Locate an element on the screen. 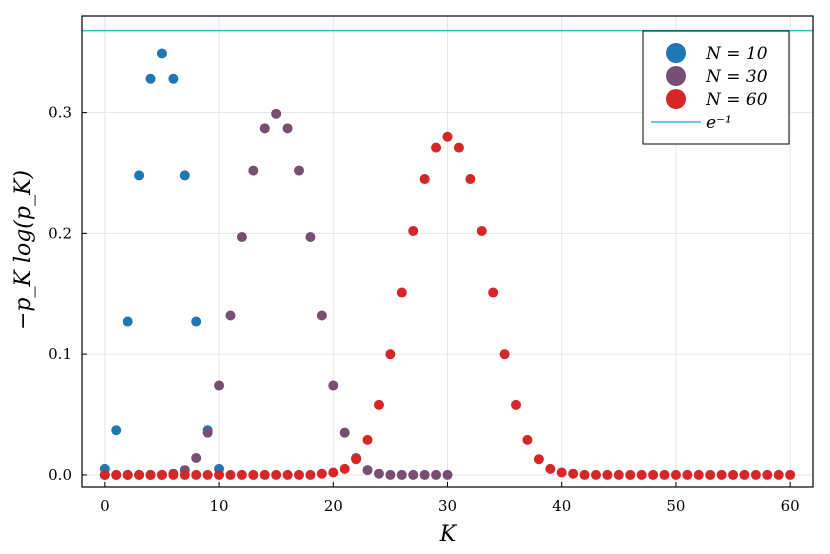 The width and height of the screenshot is (830, 554). legend: N = 10 N = 30 N = 60 e⁻¹ is located at coordinates (716, 87).